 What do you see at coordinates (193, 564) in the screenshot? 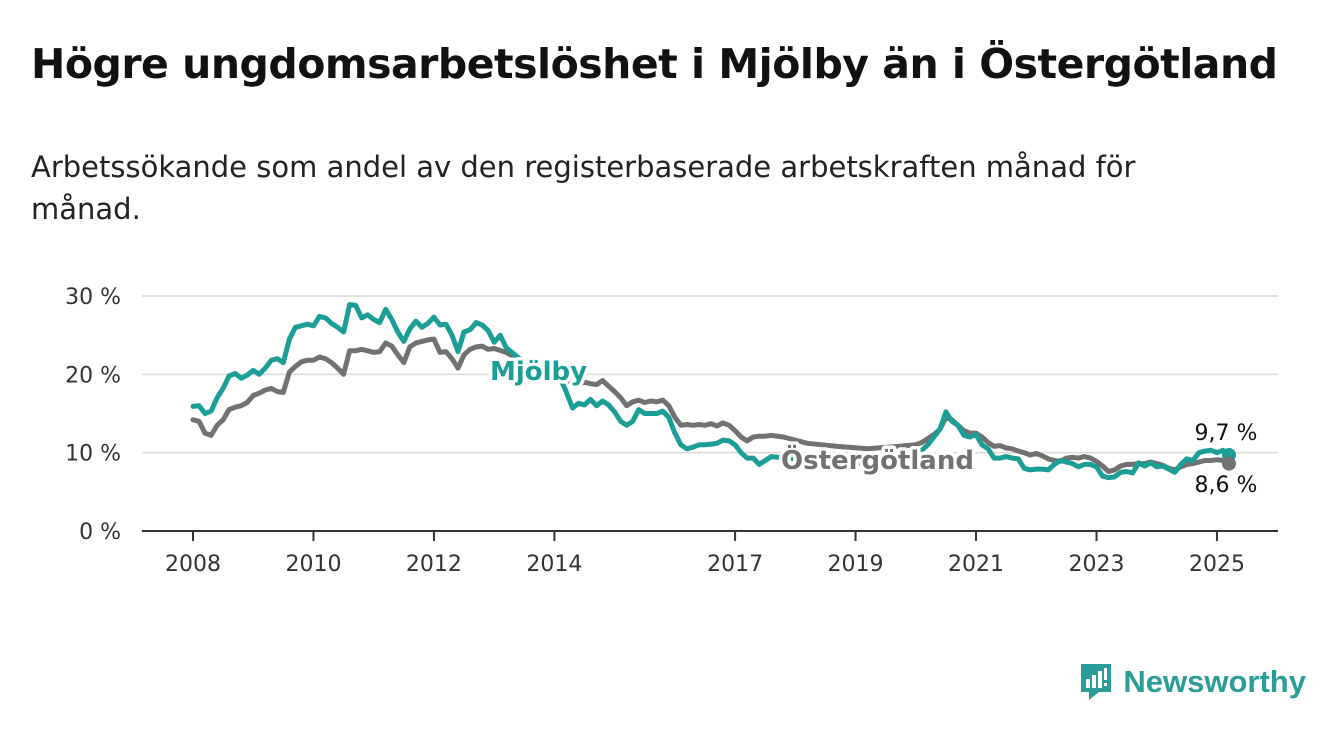
I see `x-tick-label: 2008` at bounding box center [193, 564].